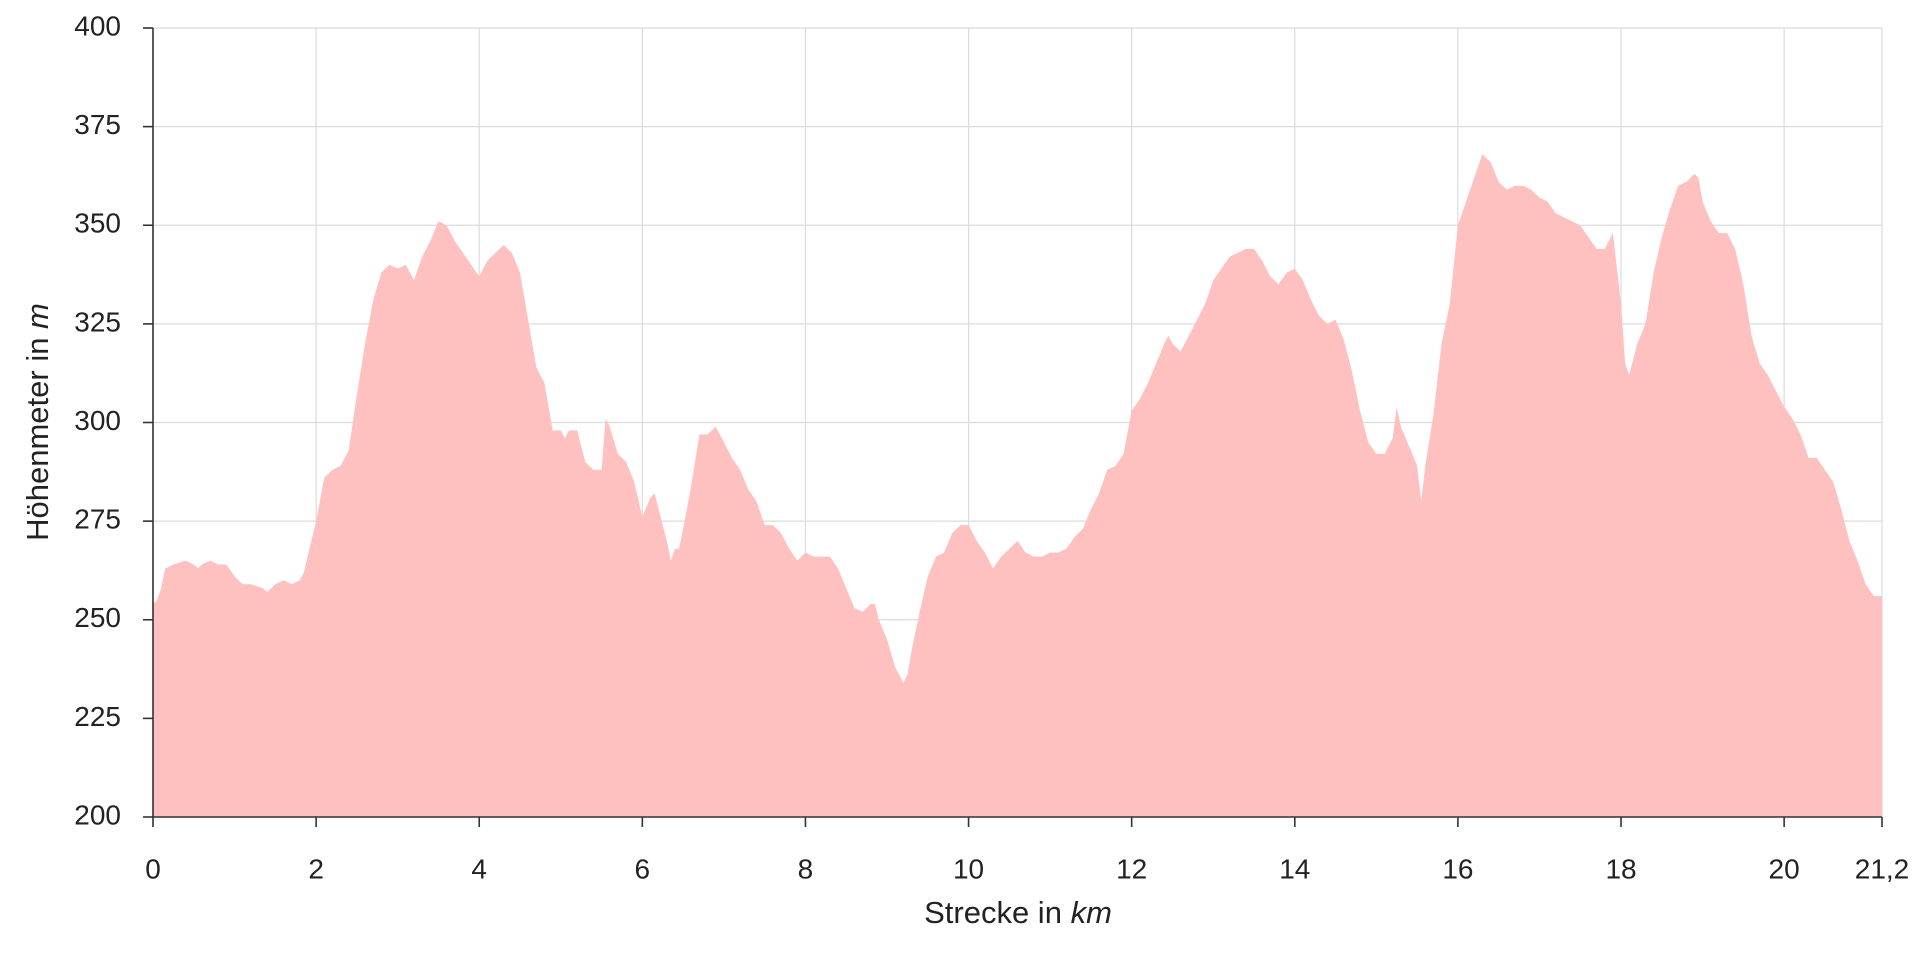 This screenshot has height=960, width=1920. What do you see at coordinates (1620, 868) in the screenshot?
I see `x-tick-label: 18` at bounding box center [1620, 868].